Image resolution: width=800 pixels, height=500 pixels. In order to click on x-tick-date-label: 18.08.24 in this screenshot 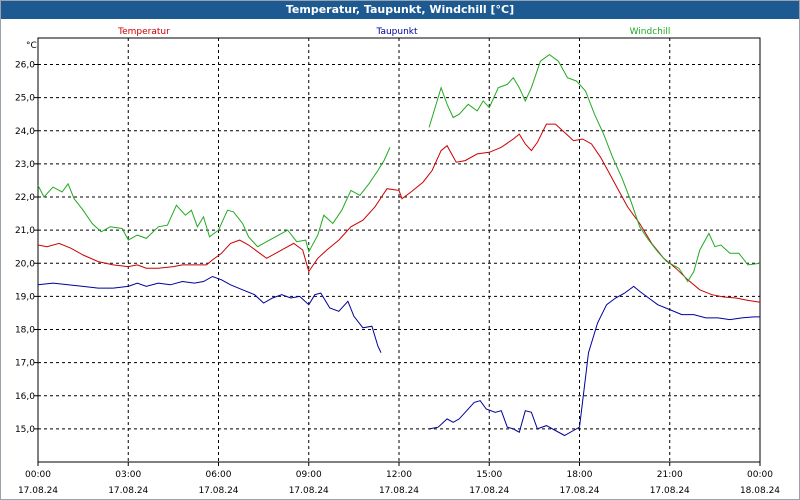, I will do `click(760, 491)`.